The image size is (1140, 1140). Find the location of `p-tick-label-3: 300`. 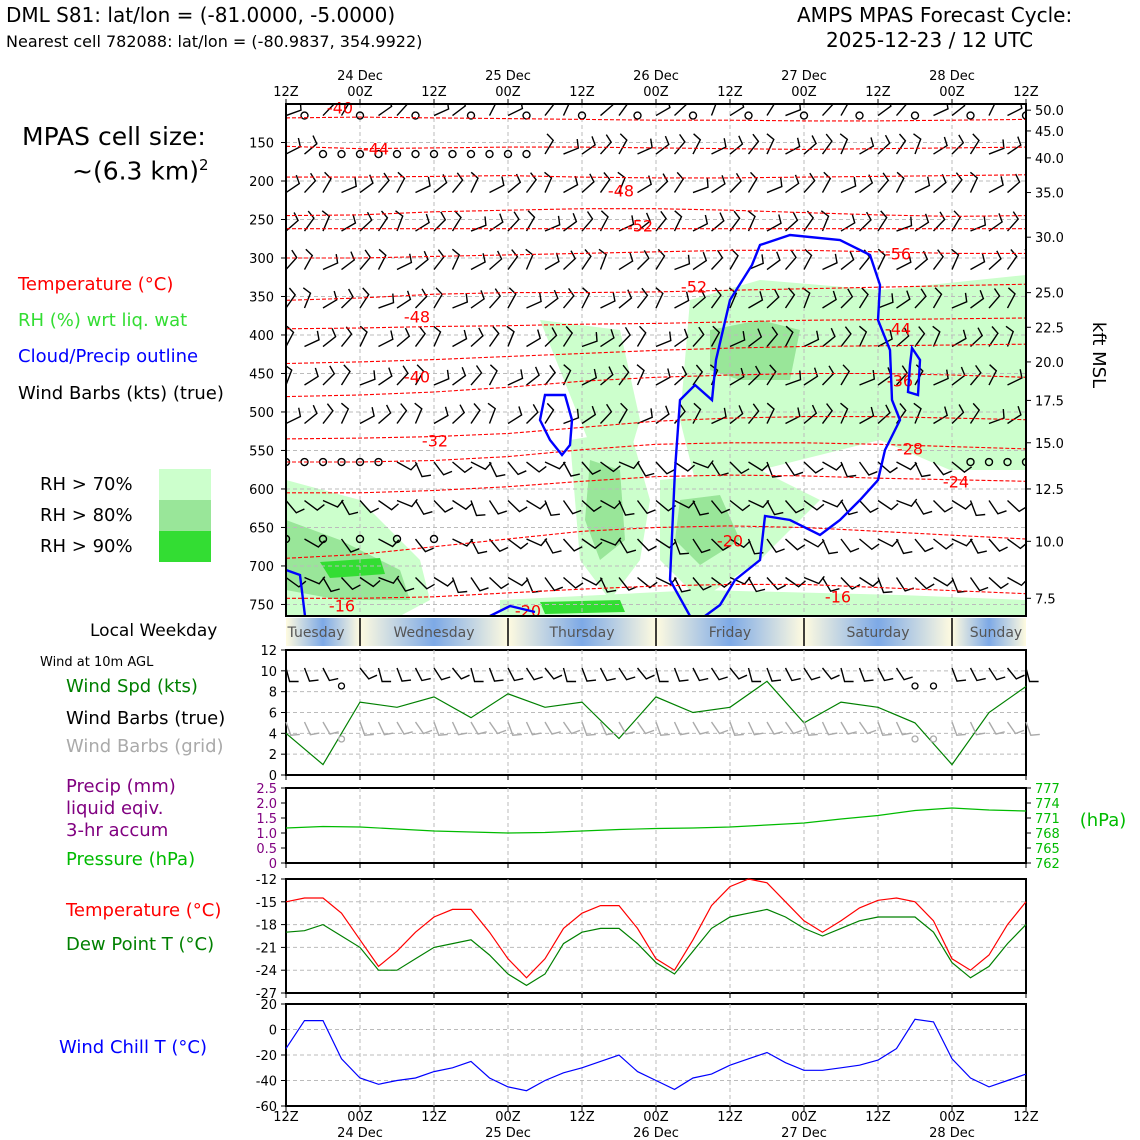

p-tick-label-3: 300 is located at coordinates (261, 259).